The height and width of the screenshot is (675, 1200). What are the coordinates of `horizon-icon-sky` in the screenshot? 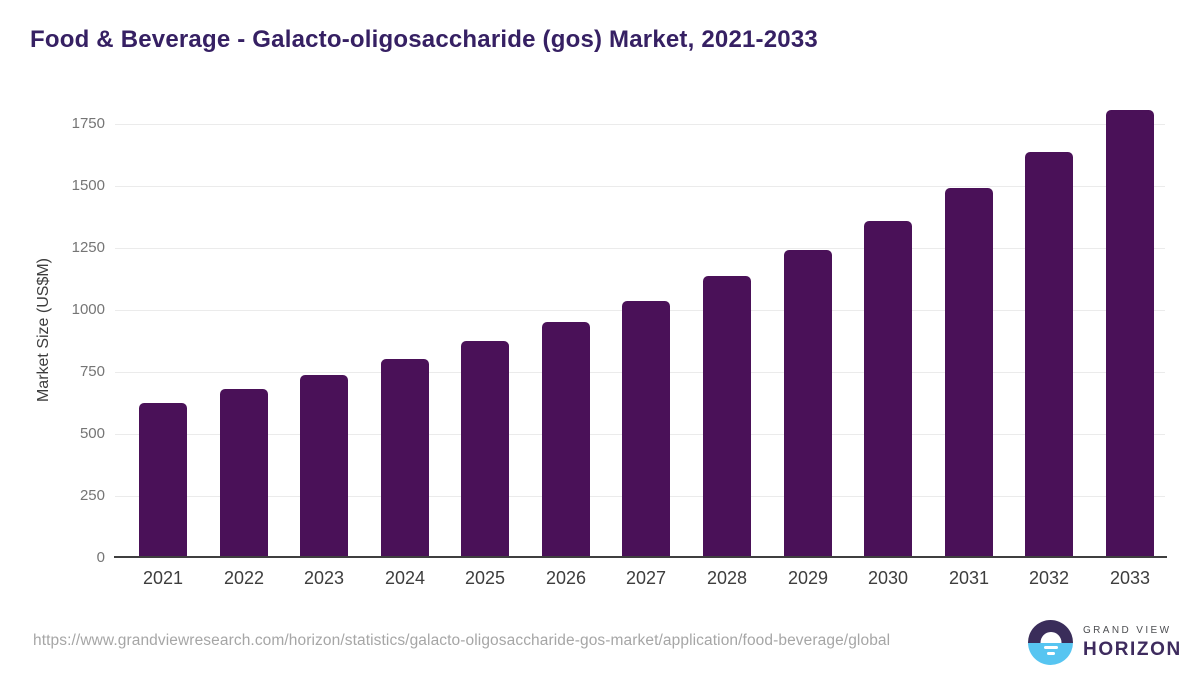 It's located at (1050, 631).